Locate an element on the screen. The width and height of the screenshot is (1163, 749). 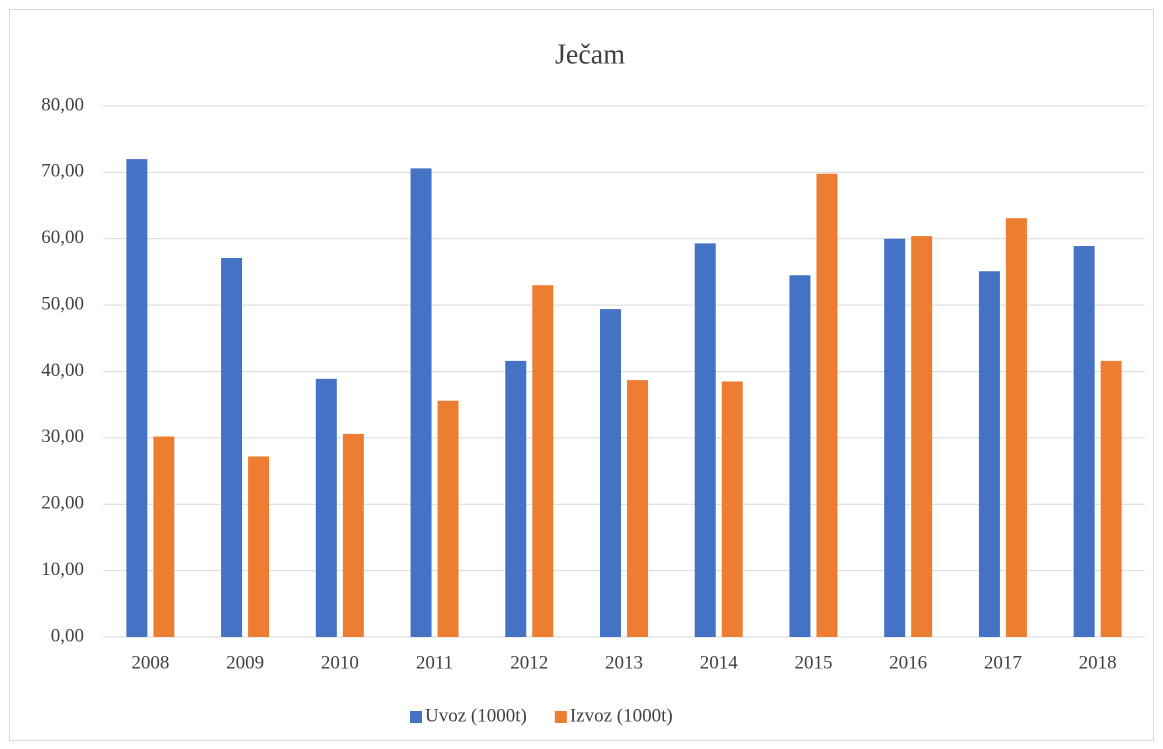
y-tick-label: 0,00 is located at coordinates (67, 635).